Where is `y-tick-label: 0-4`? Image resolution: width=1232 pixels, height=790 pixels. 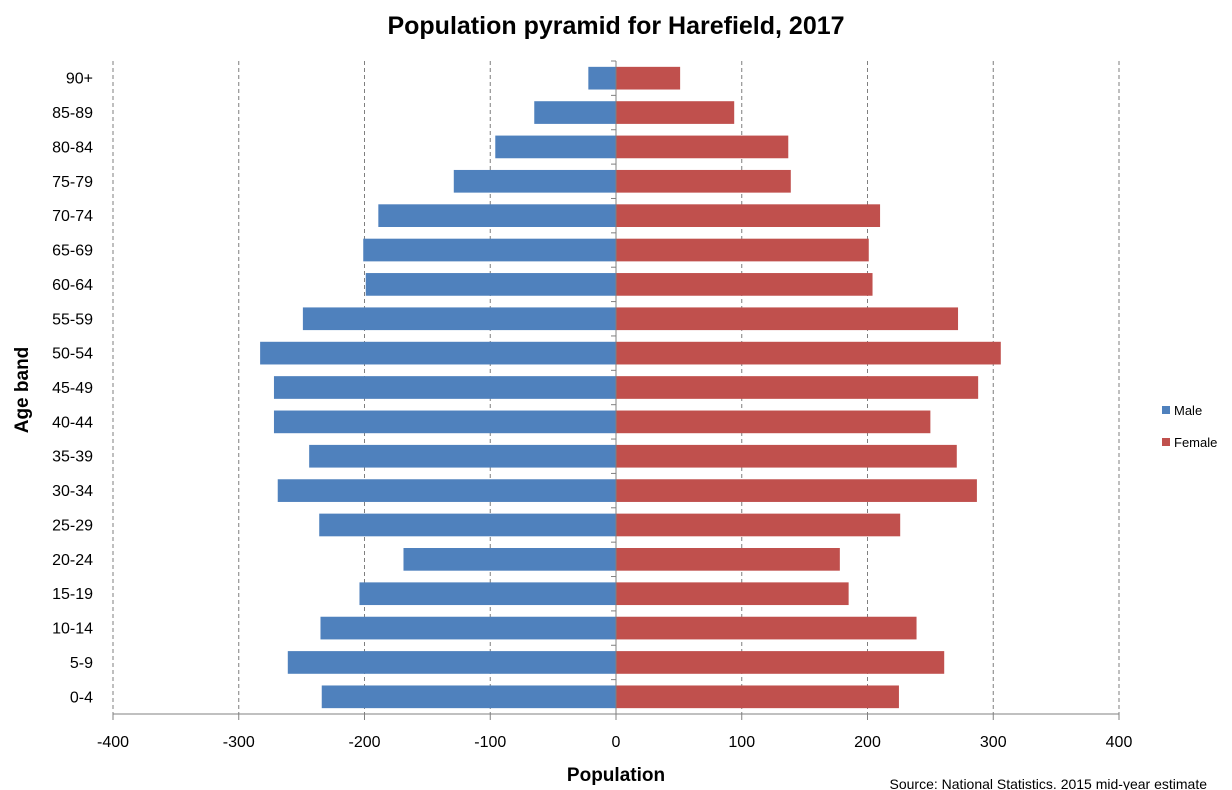 y-tick-label: 0-4 is located at coordinates (81, 697).